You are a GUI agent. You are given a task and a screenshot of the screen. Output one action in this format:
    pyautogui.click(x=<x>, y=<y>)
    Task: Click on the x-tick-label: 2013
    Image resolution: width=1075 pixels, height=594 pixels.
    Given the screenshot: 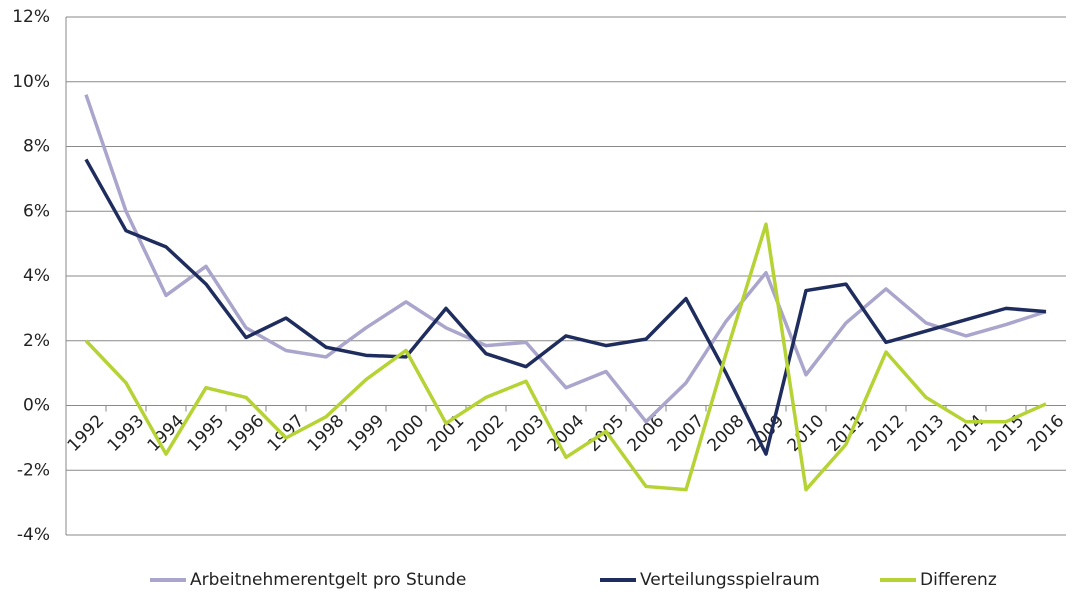 What is the action you would take?
    pyautogui.click(x=926, y=433)
    